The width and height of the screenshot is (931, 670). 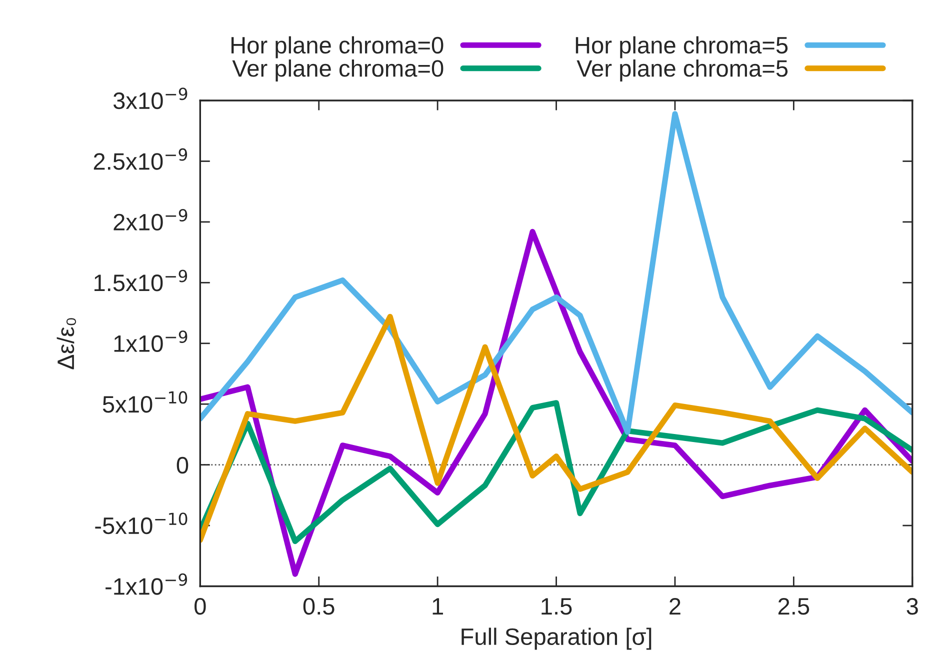 I want to click on x-tick-label: 0.5, so click(x=318, y=606).